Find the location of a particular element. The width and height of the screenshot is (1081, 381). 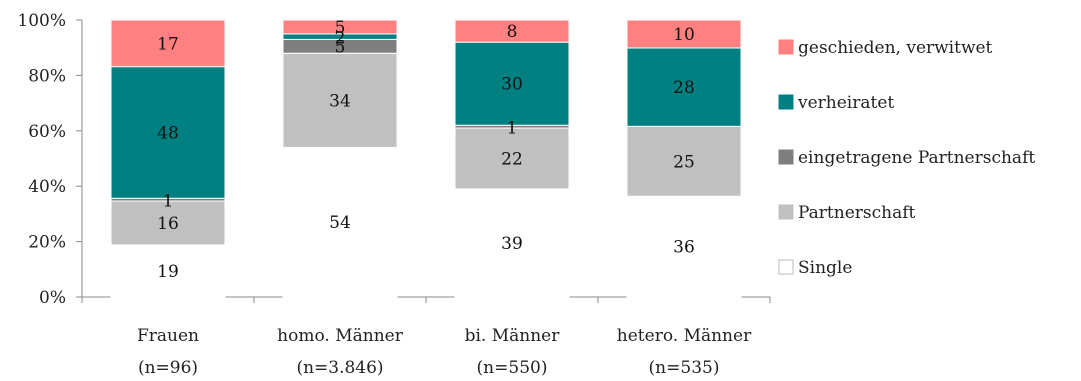

data-label: 39 is located at coordinates (512, 244).